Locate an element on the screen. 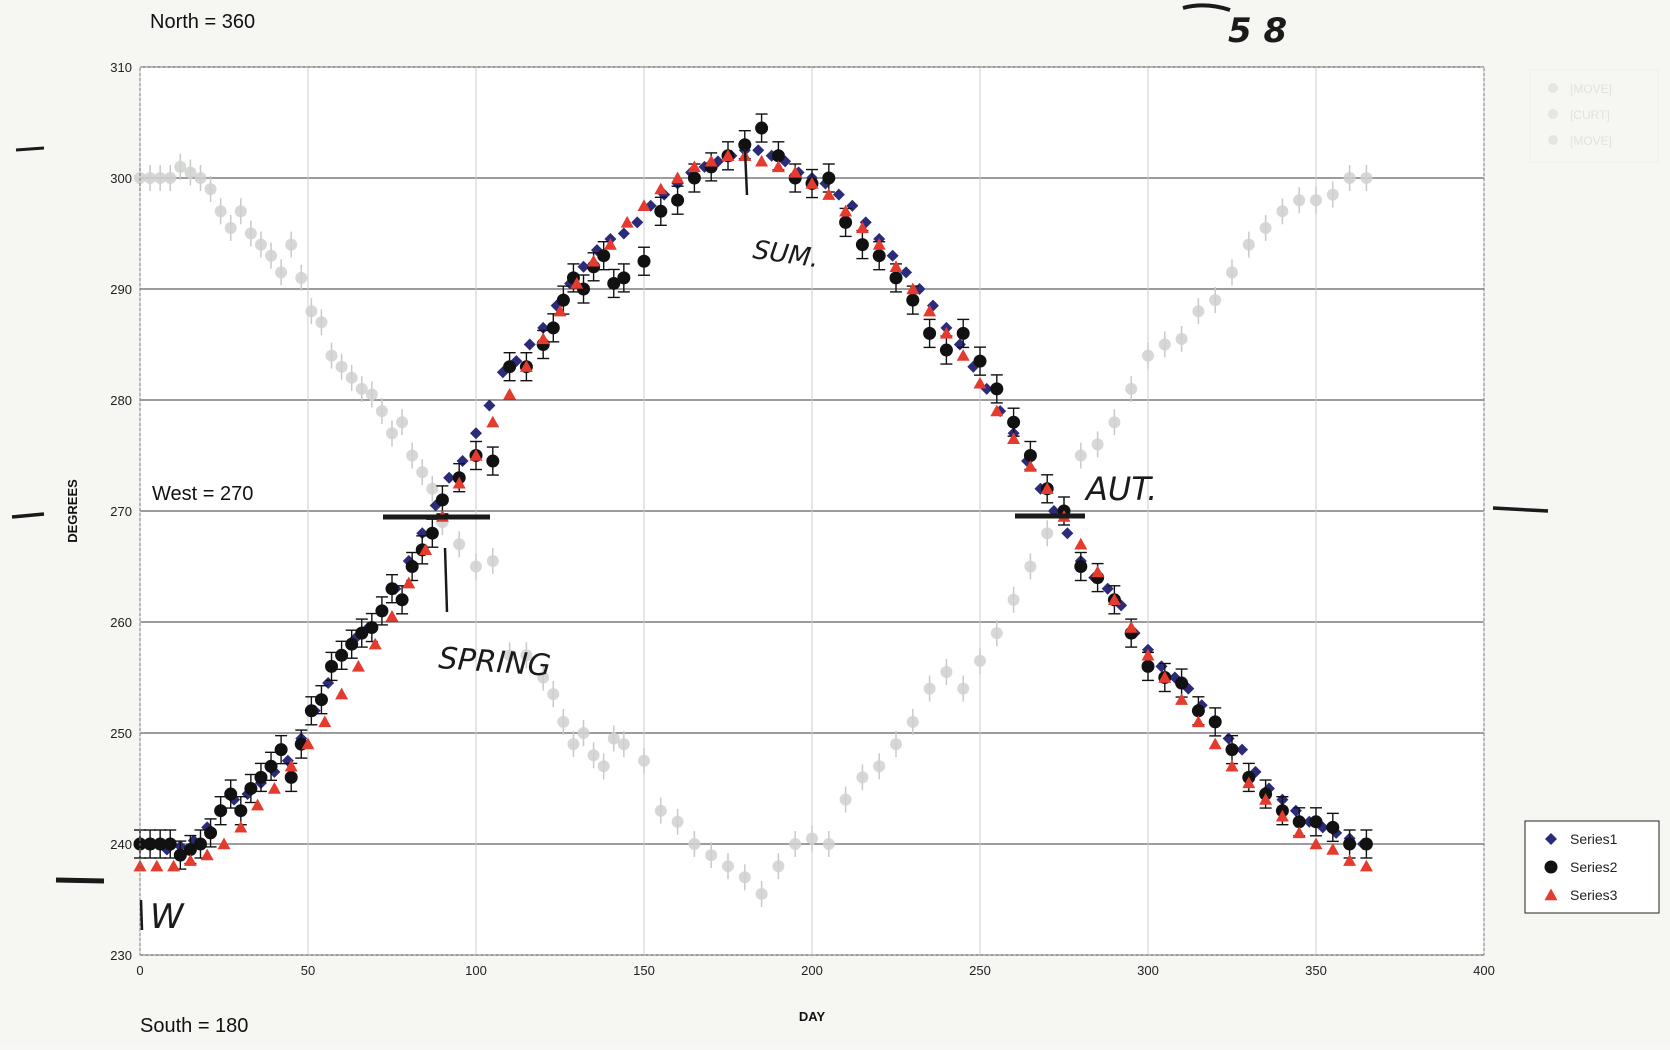 The height and width of the screenshot is (1050, 1670). ghost-legend-label: [CURT] is located at coordinates (1590, 115).